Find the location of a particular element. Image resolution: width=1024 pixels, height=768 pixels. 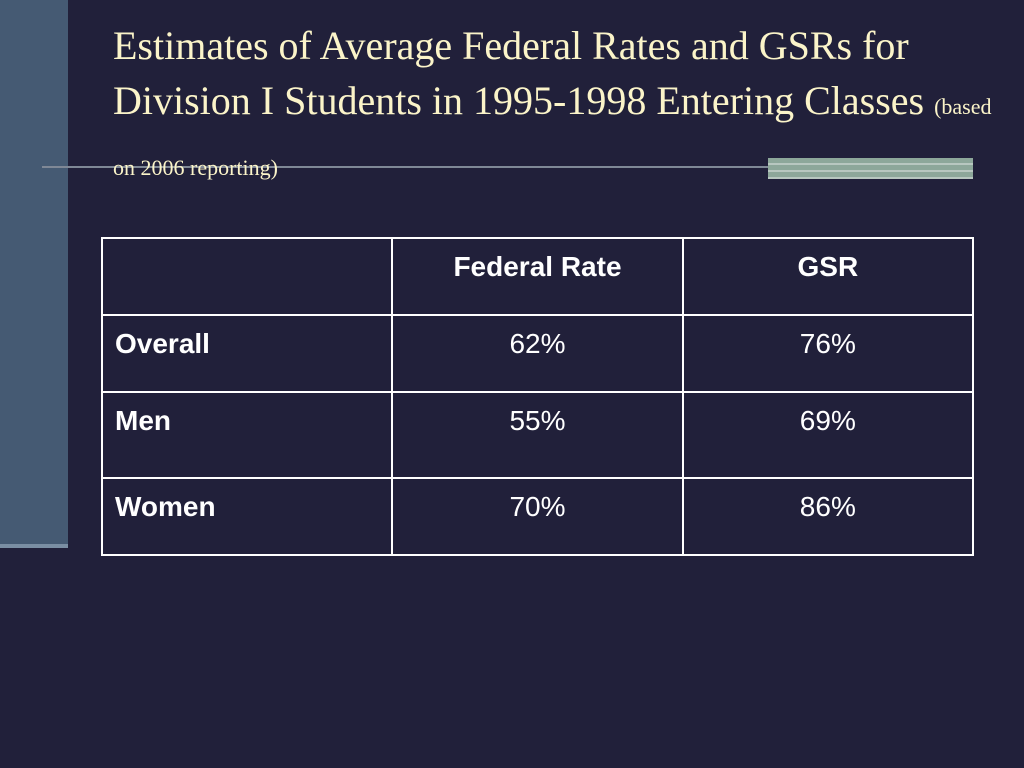

slide-subtitle: (based on 2006 reporting) is located at coordinates (552, 137).